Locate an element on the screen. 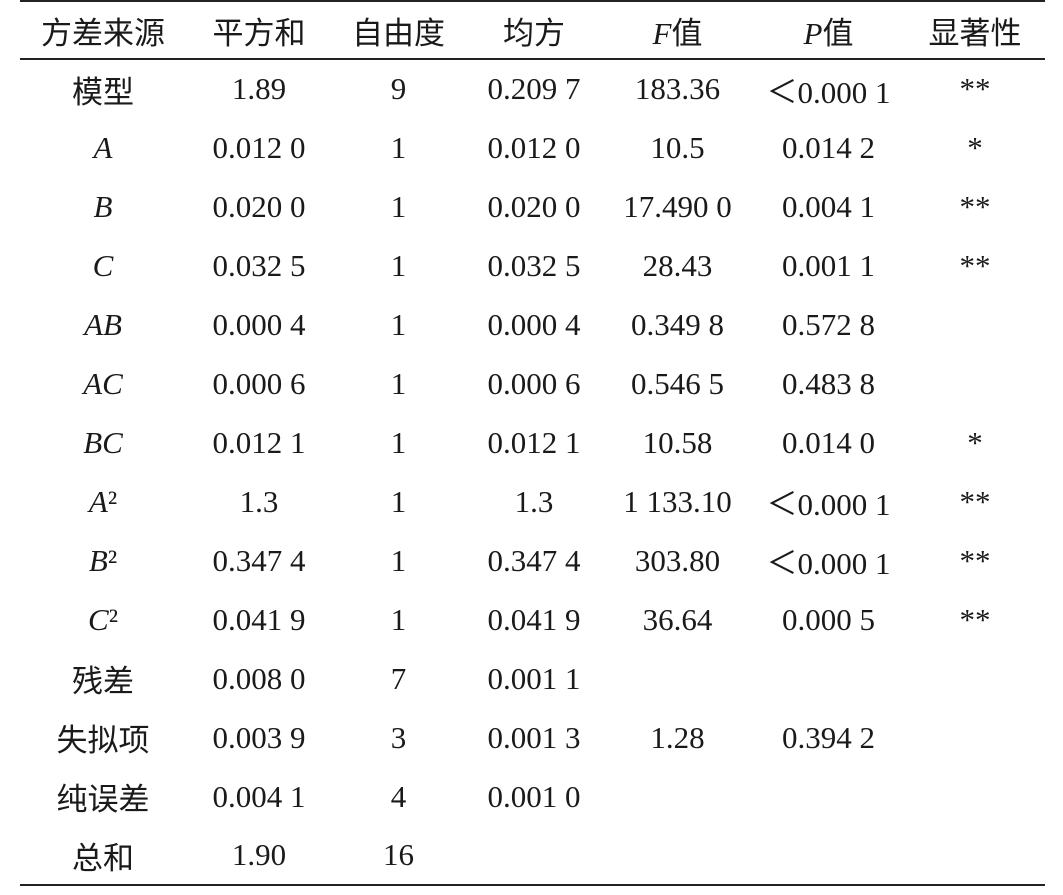  table-cell: 7 is located at coordinates (398, 678).